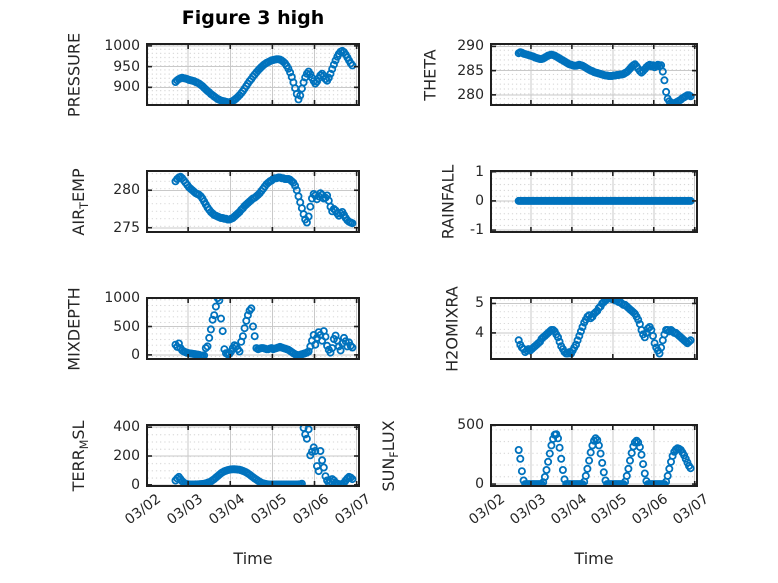 The width and height of the screenshot is (778, 583). Describe the element at coordinates (604, 77) in the screenshot. I see `series-theta` at that location.